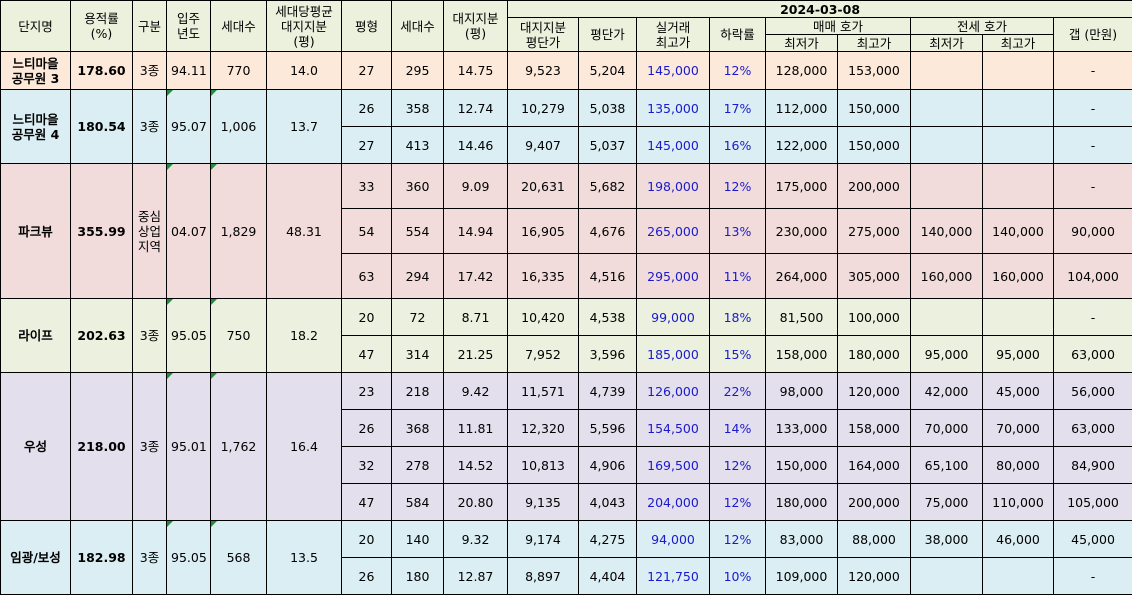 This screenshot has width=1132, height=598. What do you see at coordinates (101, 446) in the screenshot?
I see `cell-far: 218.00` at bounding box center [101, 446].